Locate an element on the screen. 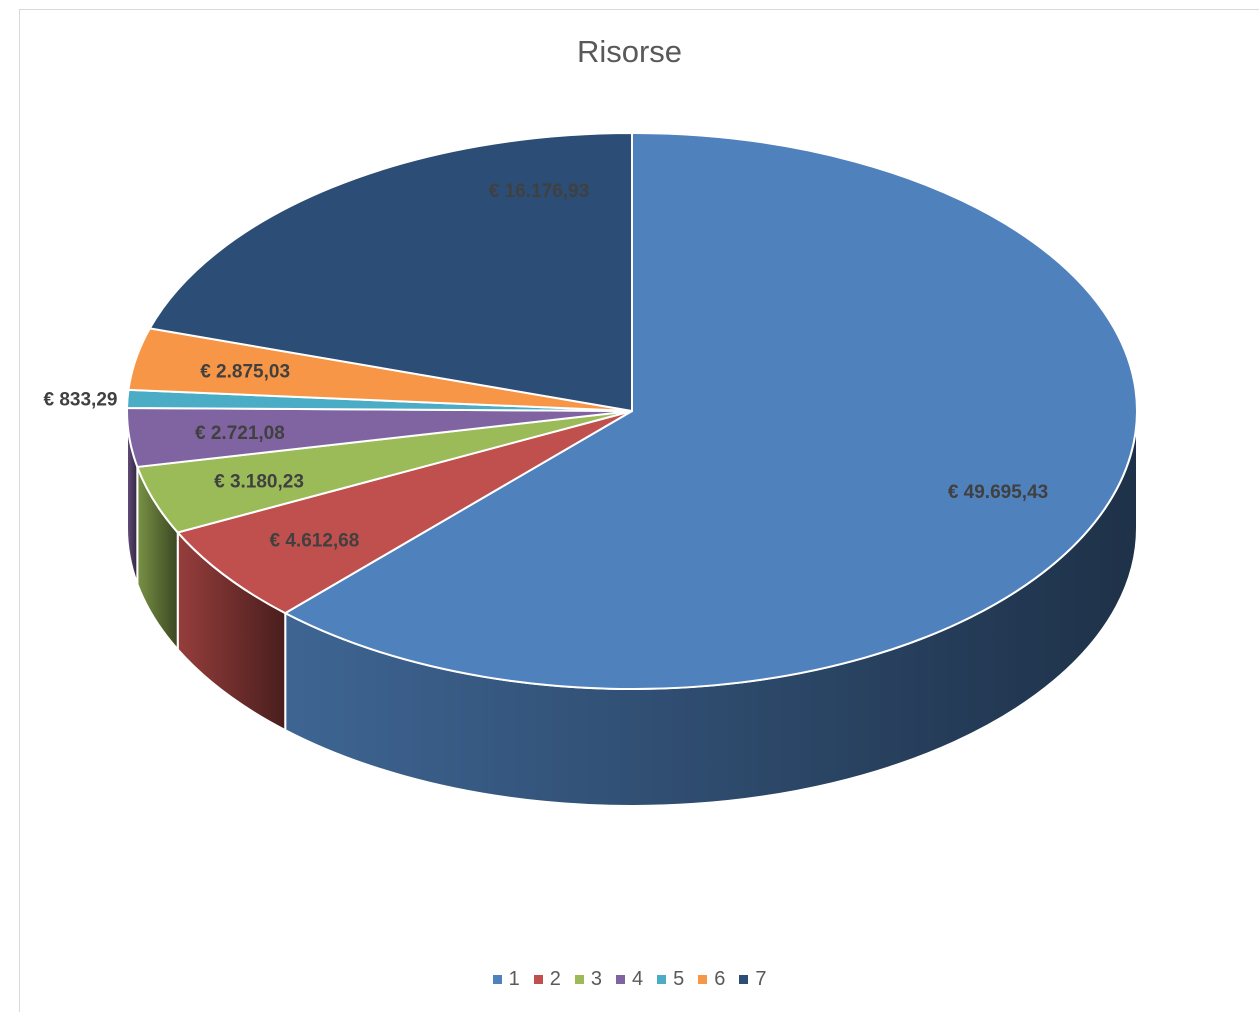  legend-label: 5 is located at coordinates (679, 979).